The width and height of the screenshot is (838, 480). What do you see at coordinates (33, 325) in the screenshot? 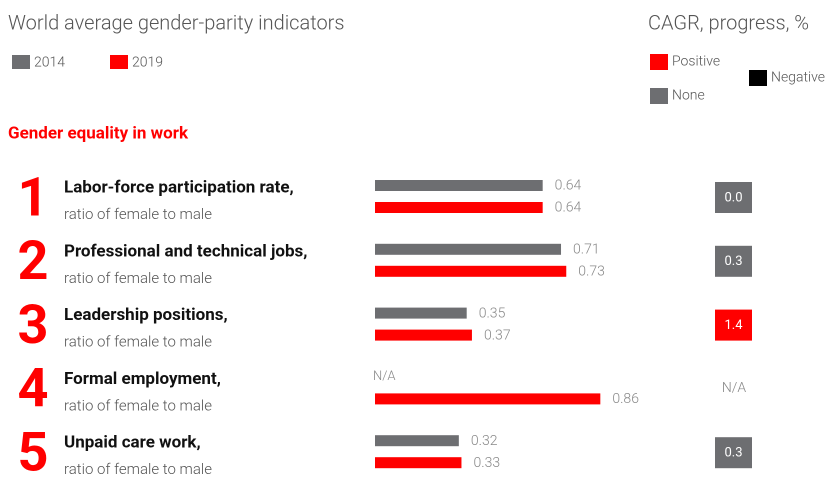
I see `row-number: 3` at bounding box center [33, 325].